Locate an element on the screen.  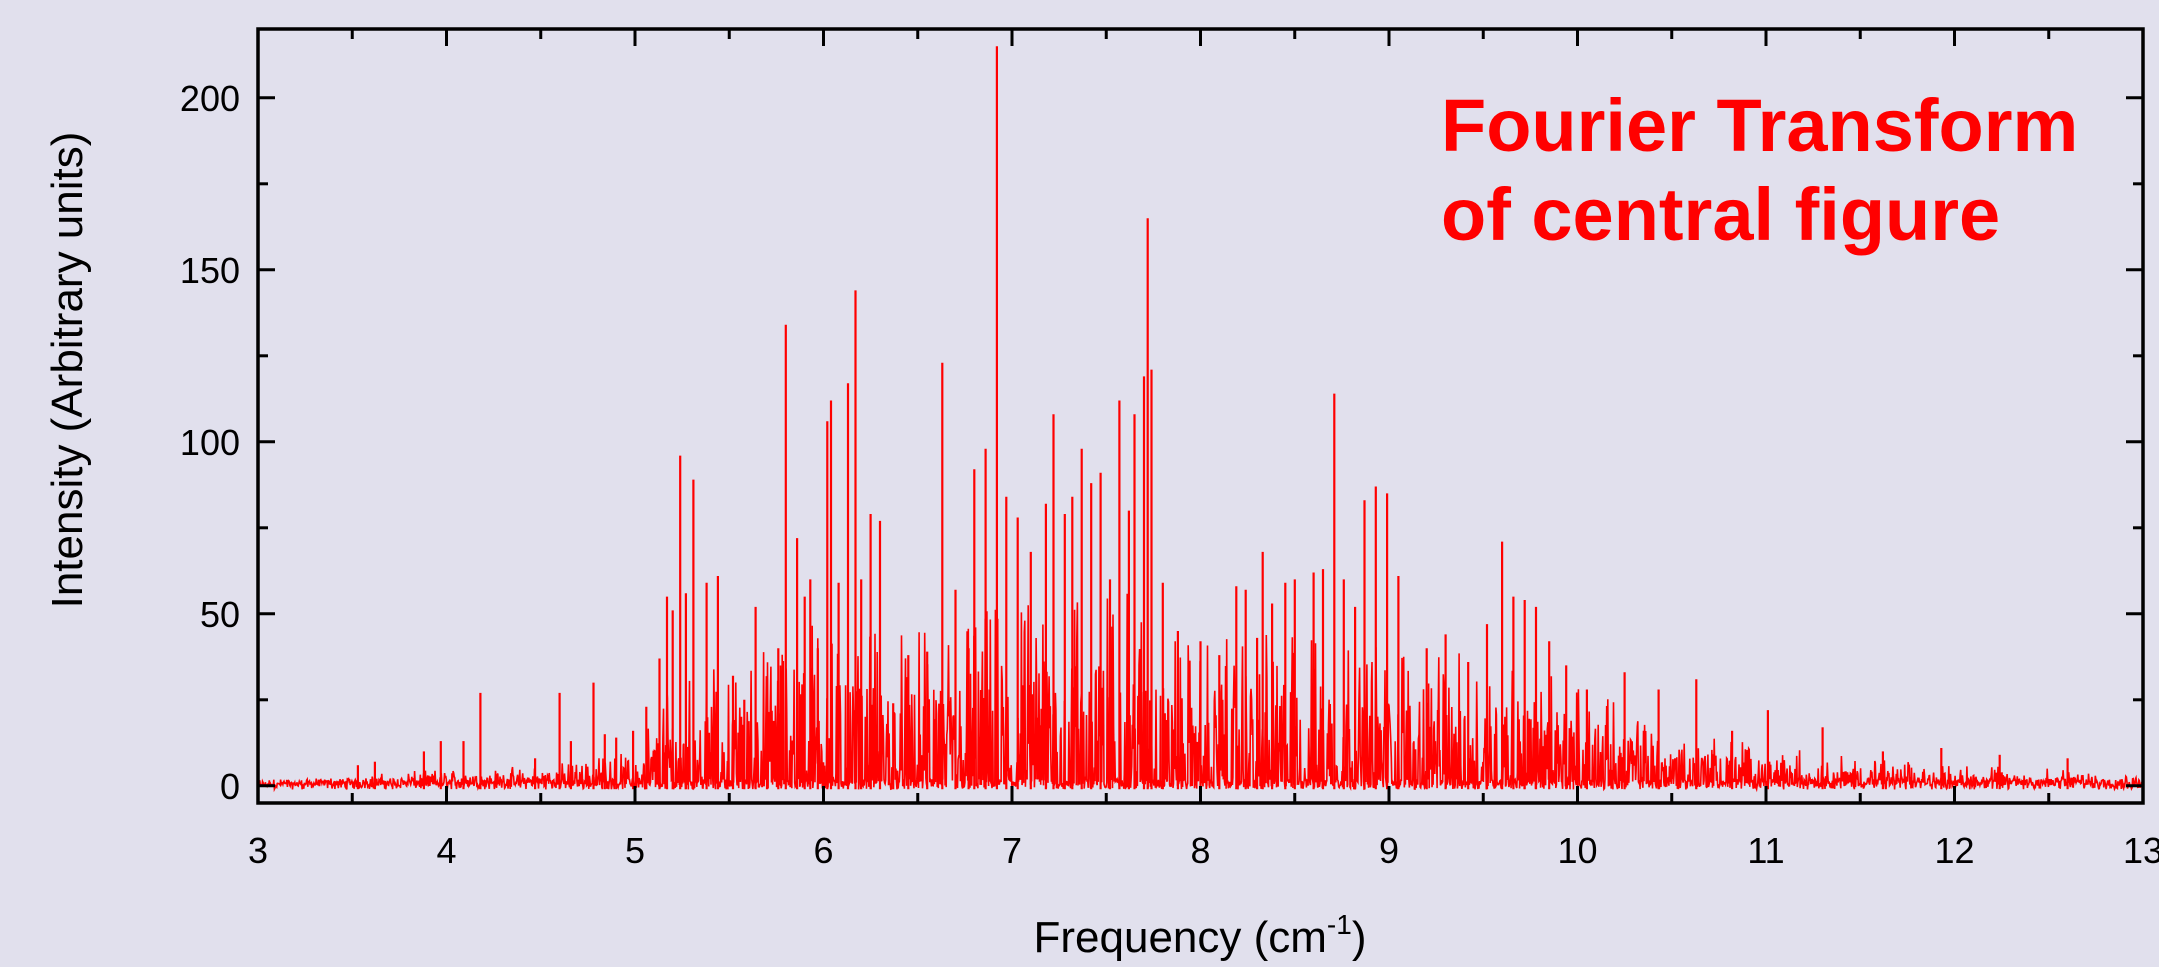
x-tick-label-10: 10 is located at coordinates (1577, 850).